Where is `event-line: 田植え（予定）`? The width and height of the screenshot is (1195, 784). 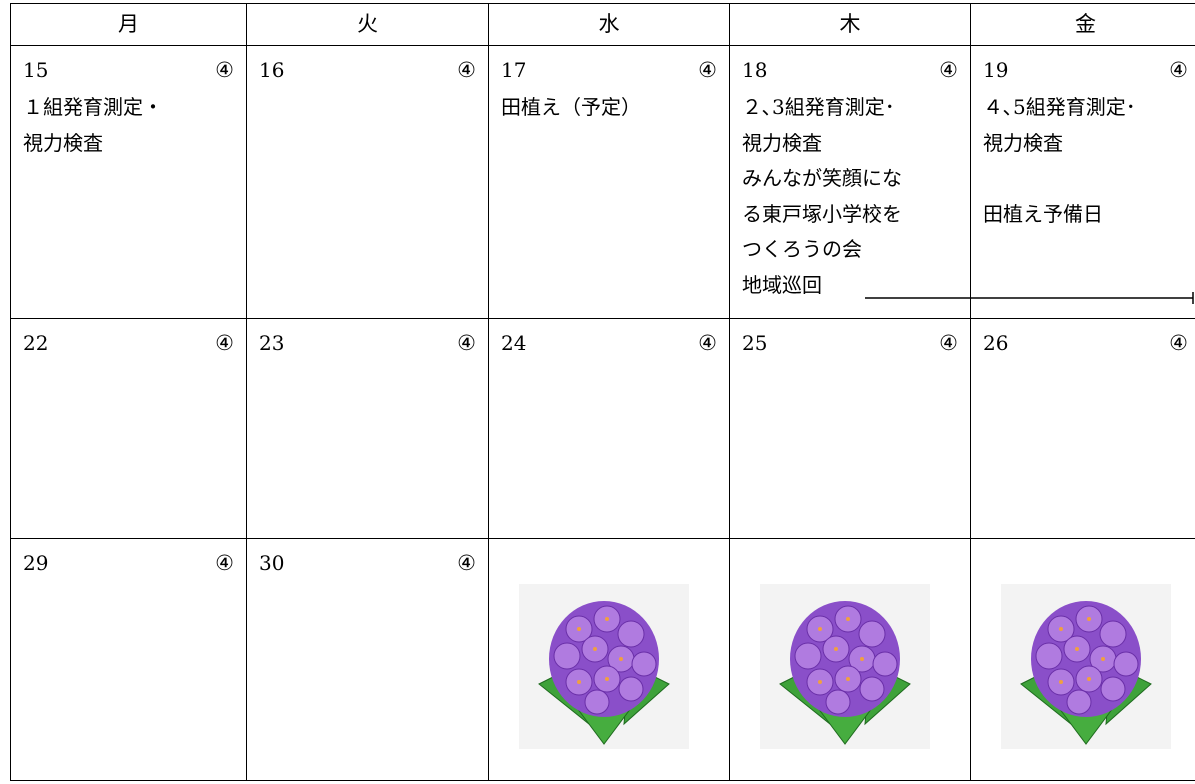
event-line: 田植え（予定） is located at coordinates (571, 107).